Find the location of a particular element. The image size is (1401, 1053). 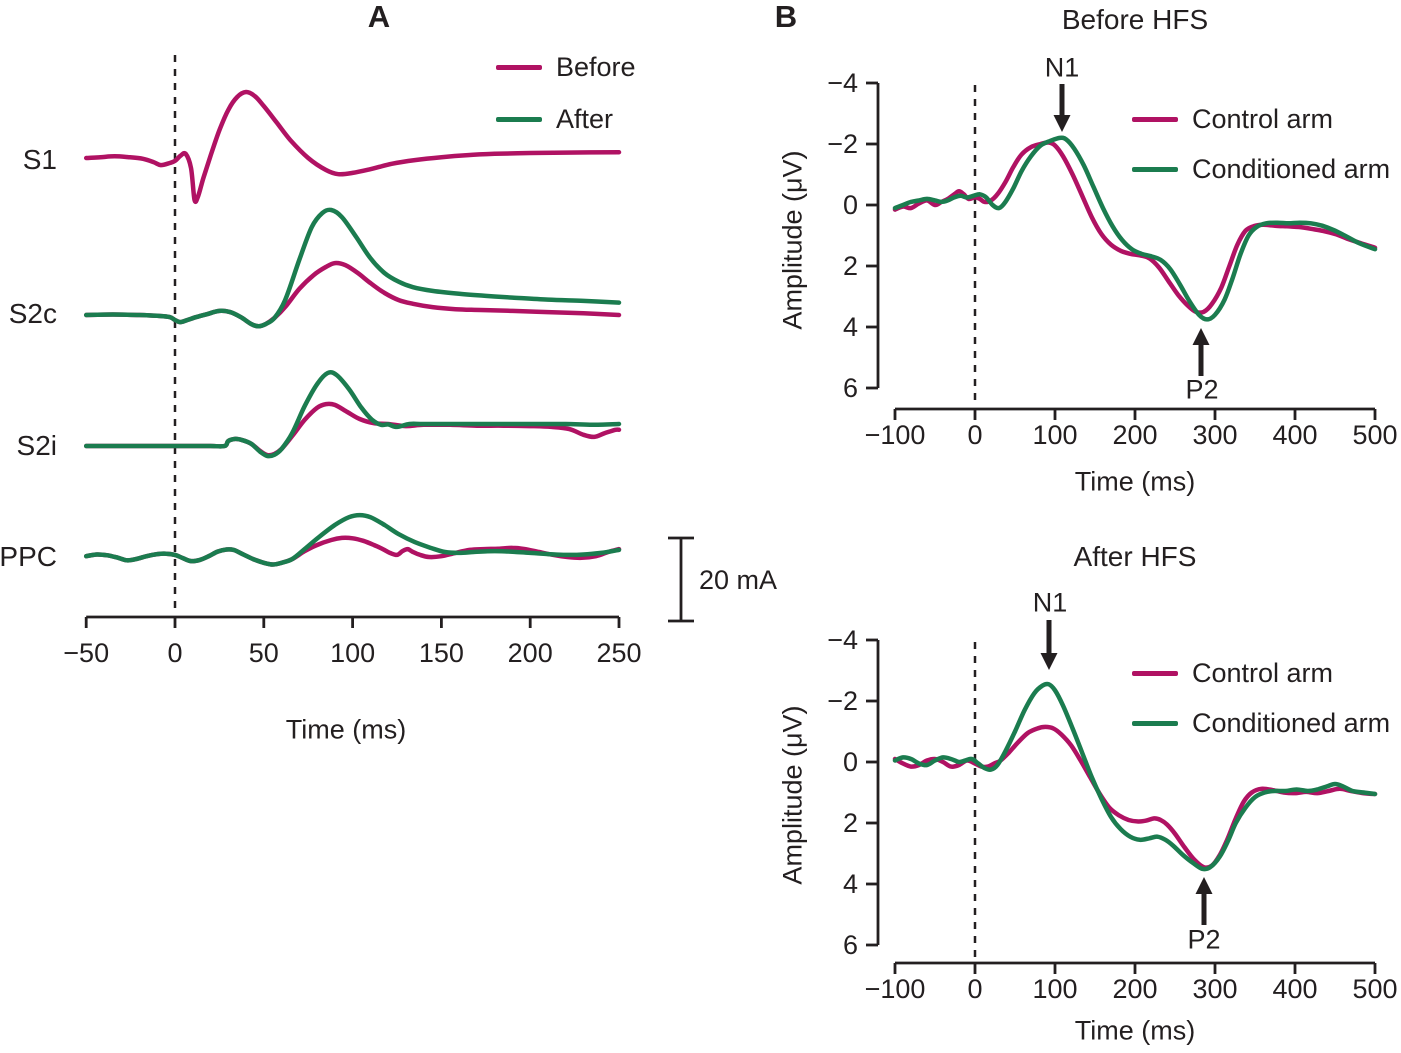

before-hfs-title: Before HFS is located at coordinates (1135, 19).